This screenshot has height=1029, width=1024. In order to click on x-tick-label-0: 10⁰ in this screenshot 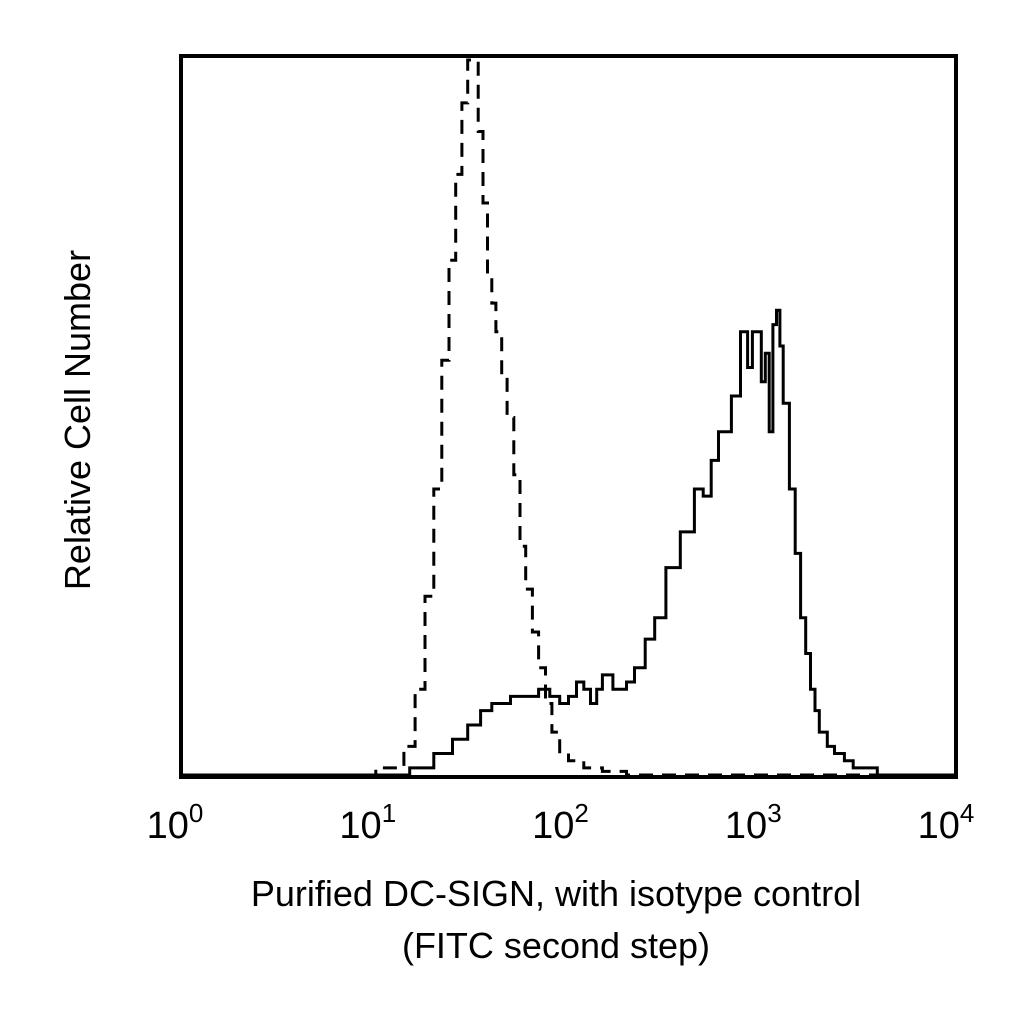, I will do `click(175, 822)`.